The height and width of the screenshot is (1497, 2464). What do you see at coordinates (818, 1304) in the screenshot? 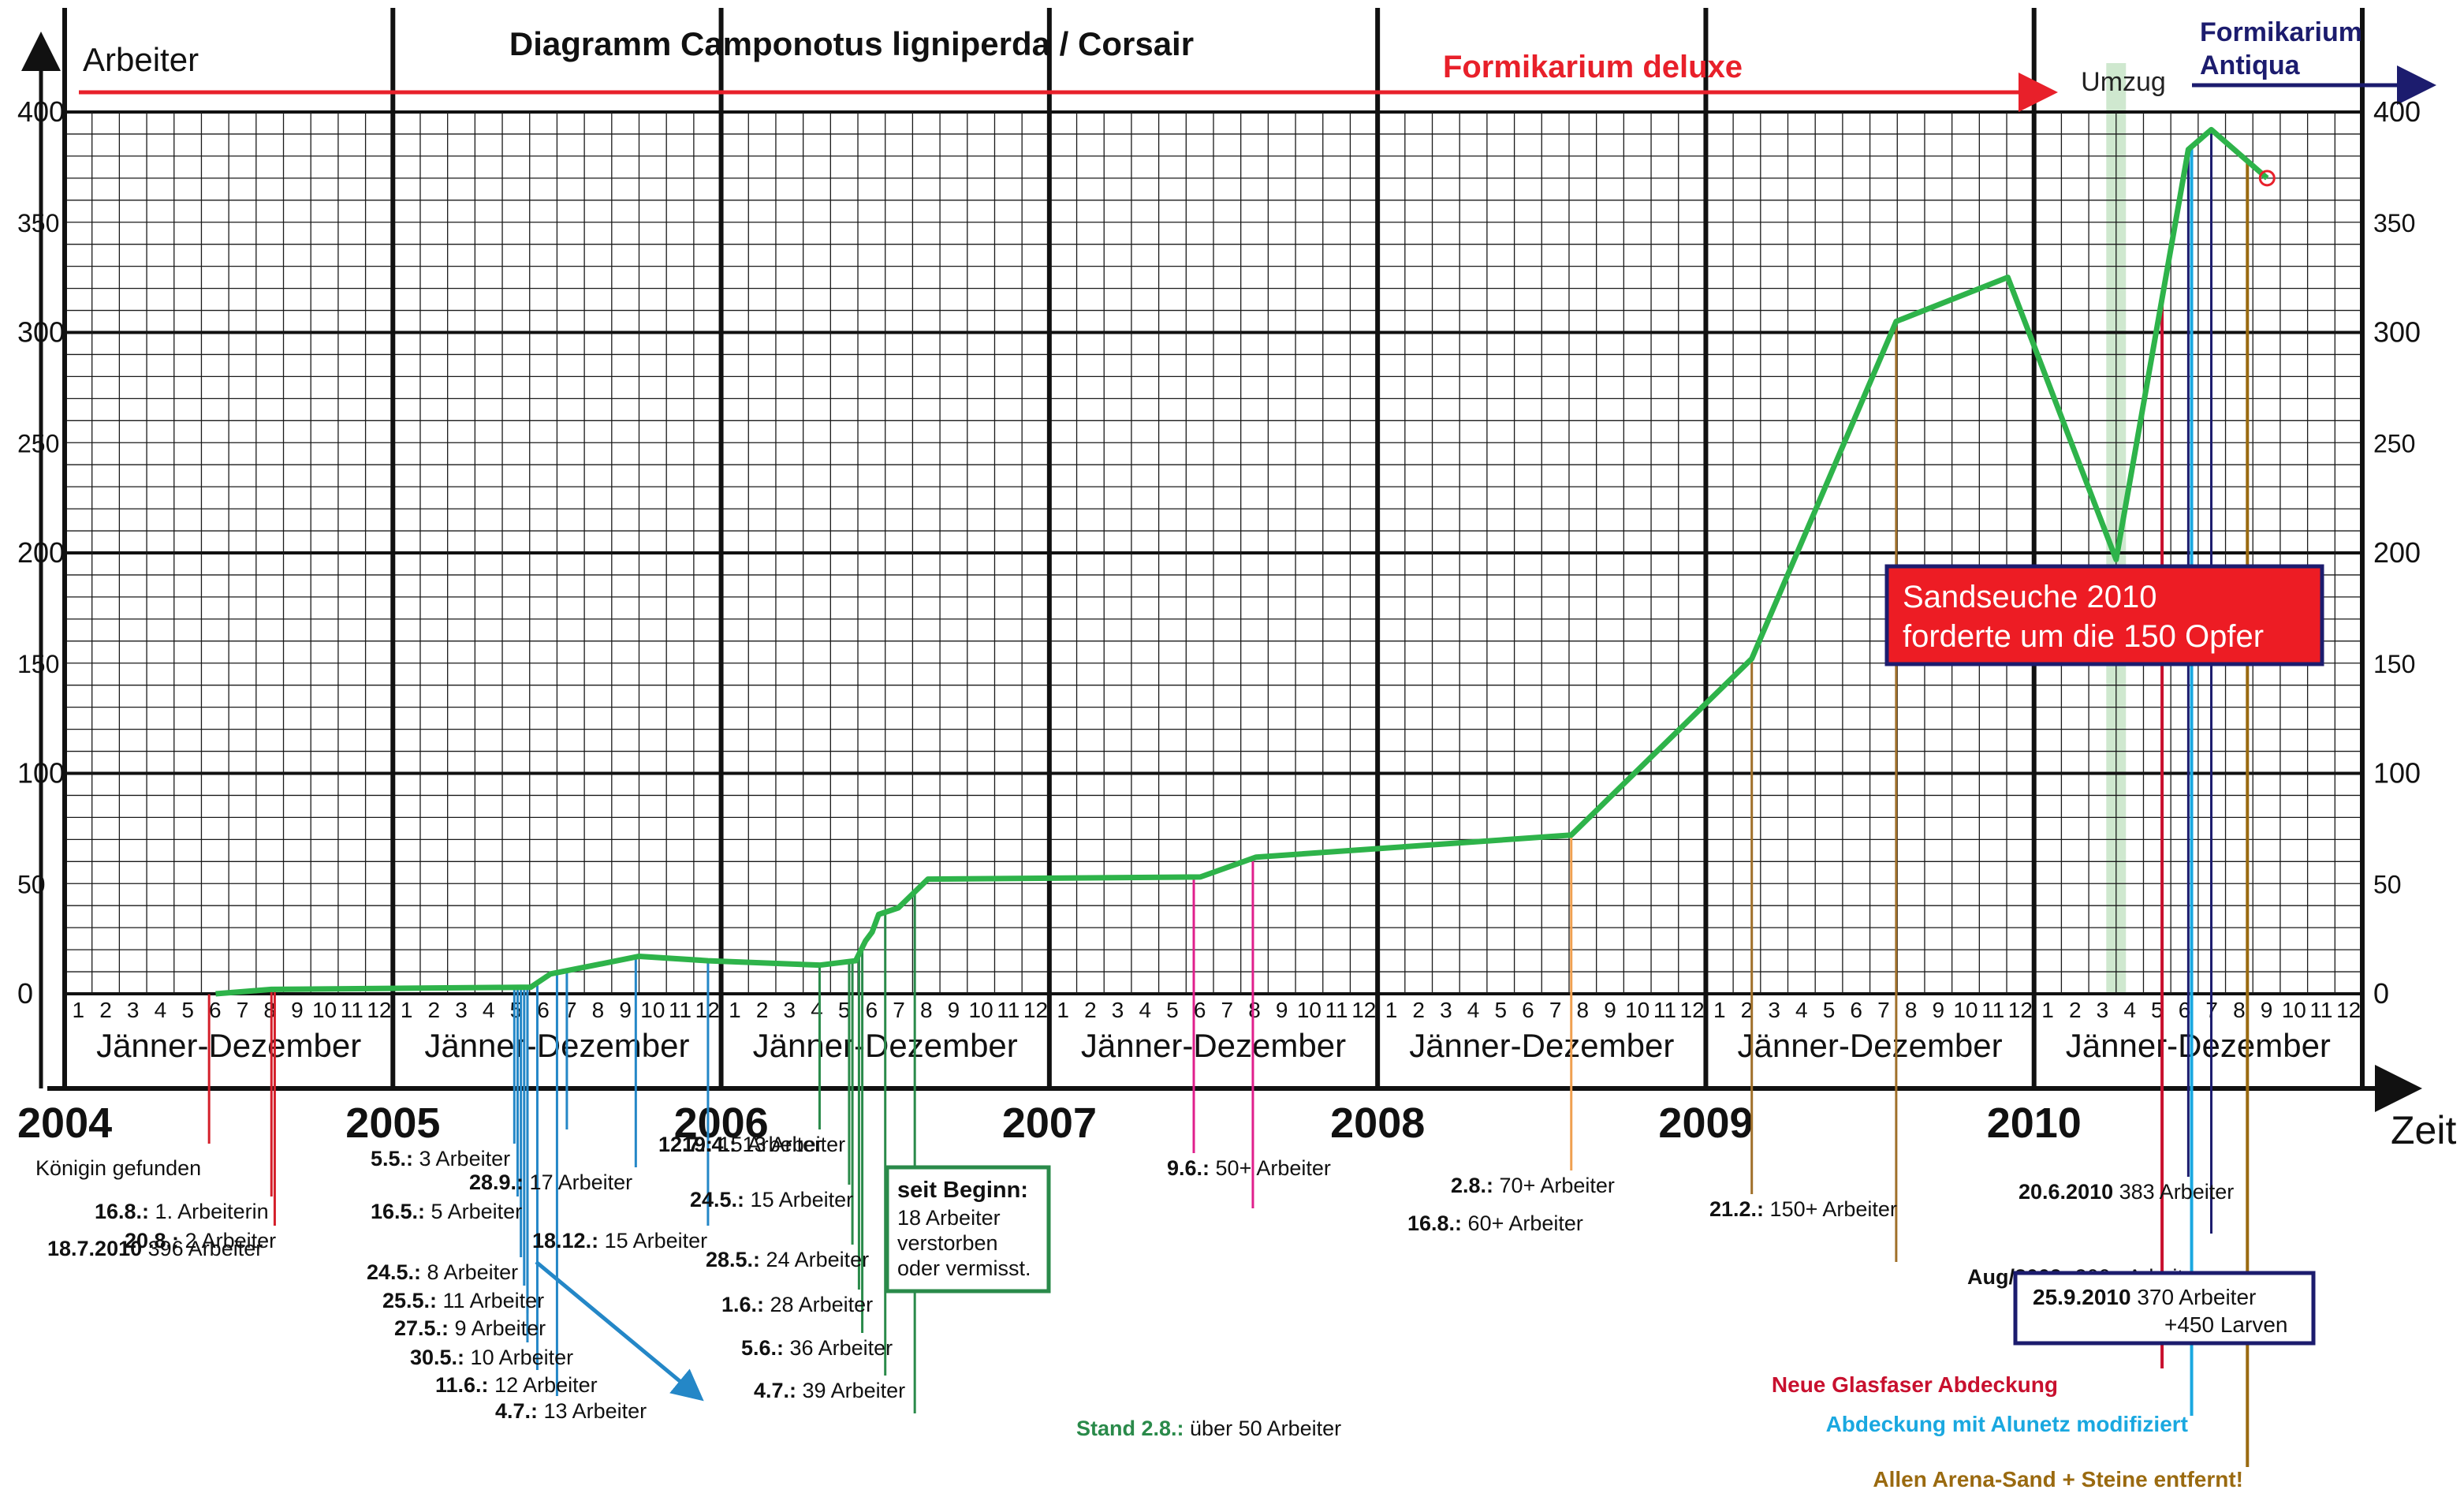
I see `annotation-text: 28 Arbeiter` at bounding box center [818, 1304].